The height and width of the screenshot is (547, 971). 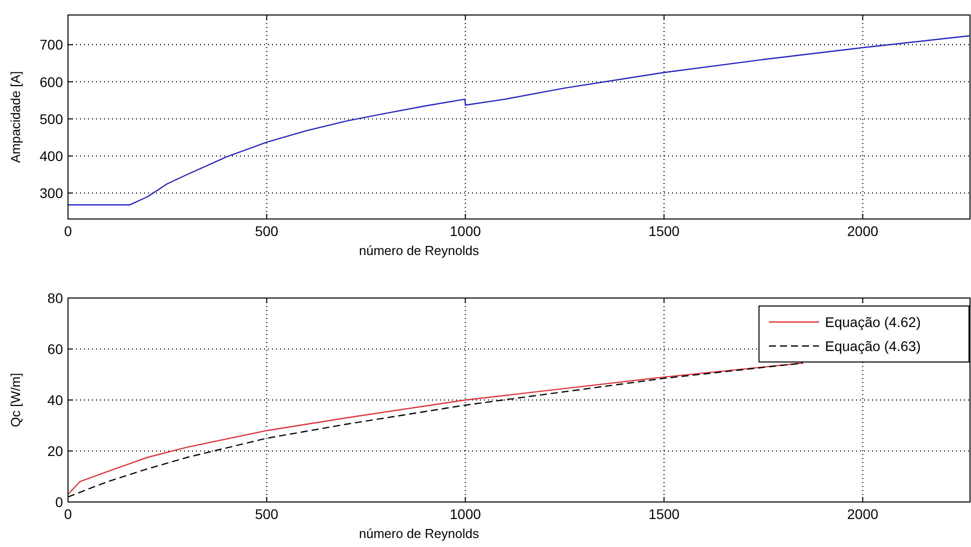 What do you see at coordinates (15, 117) in the screenshot?
I see `y-axis-title: Ampacidade [A]` at bounding box center [15, 117].